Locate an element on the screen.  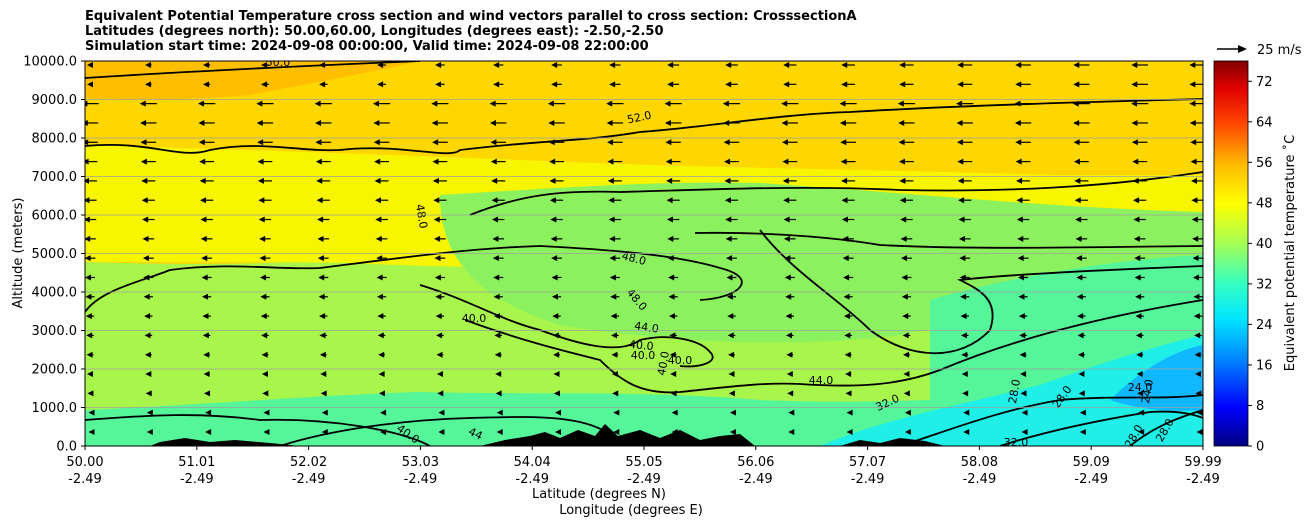
colorbar-tick-label: 48 is located at coordinates (1264, 203).